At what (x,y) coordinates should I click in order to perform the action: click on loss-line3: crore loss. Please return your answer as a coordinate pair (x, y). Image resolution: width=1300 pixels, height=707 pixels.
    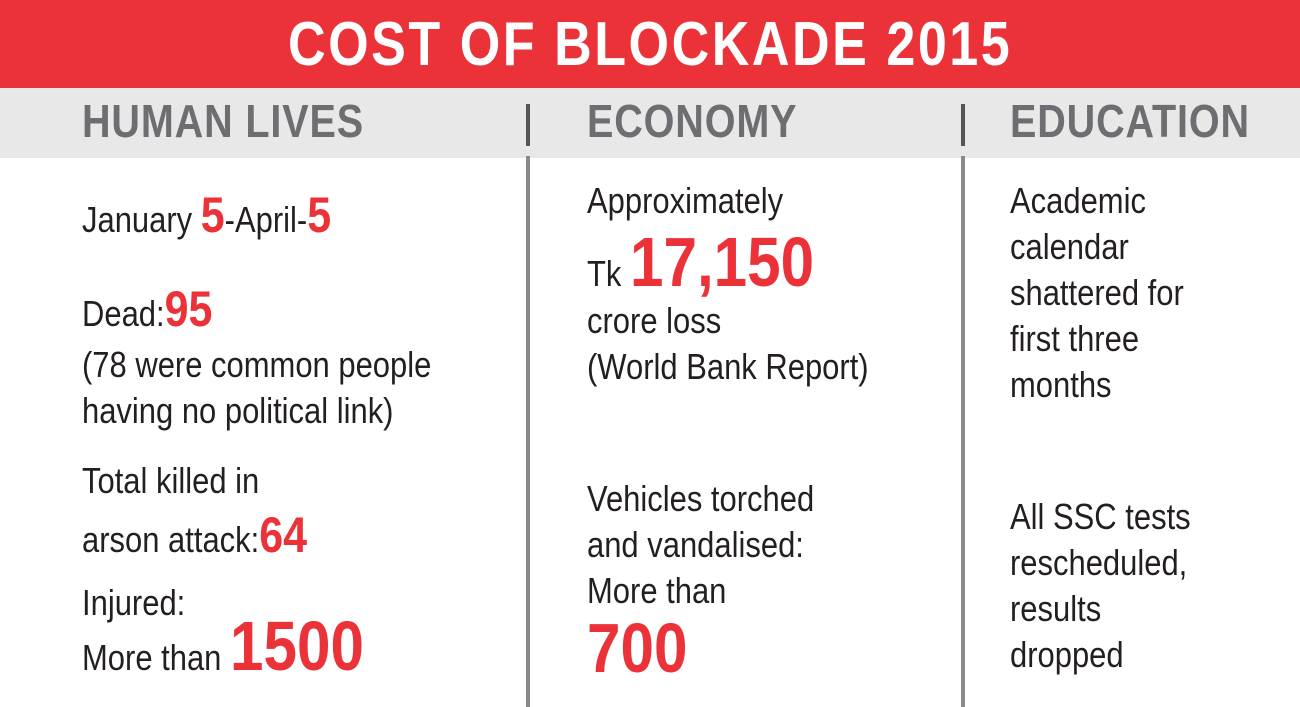
    Looking at the image, I should click on (654, 320).